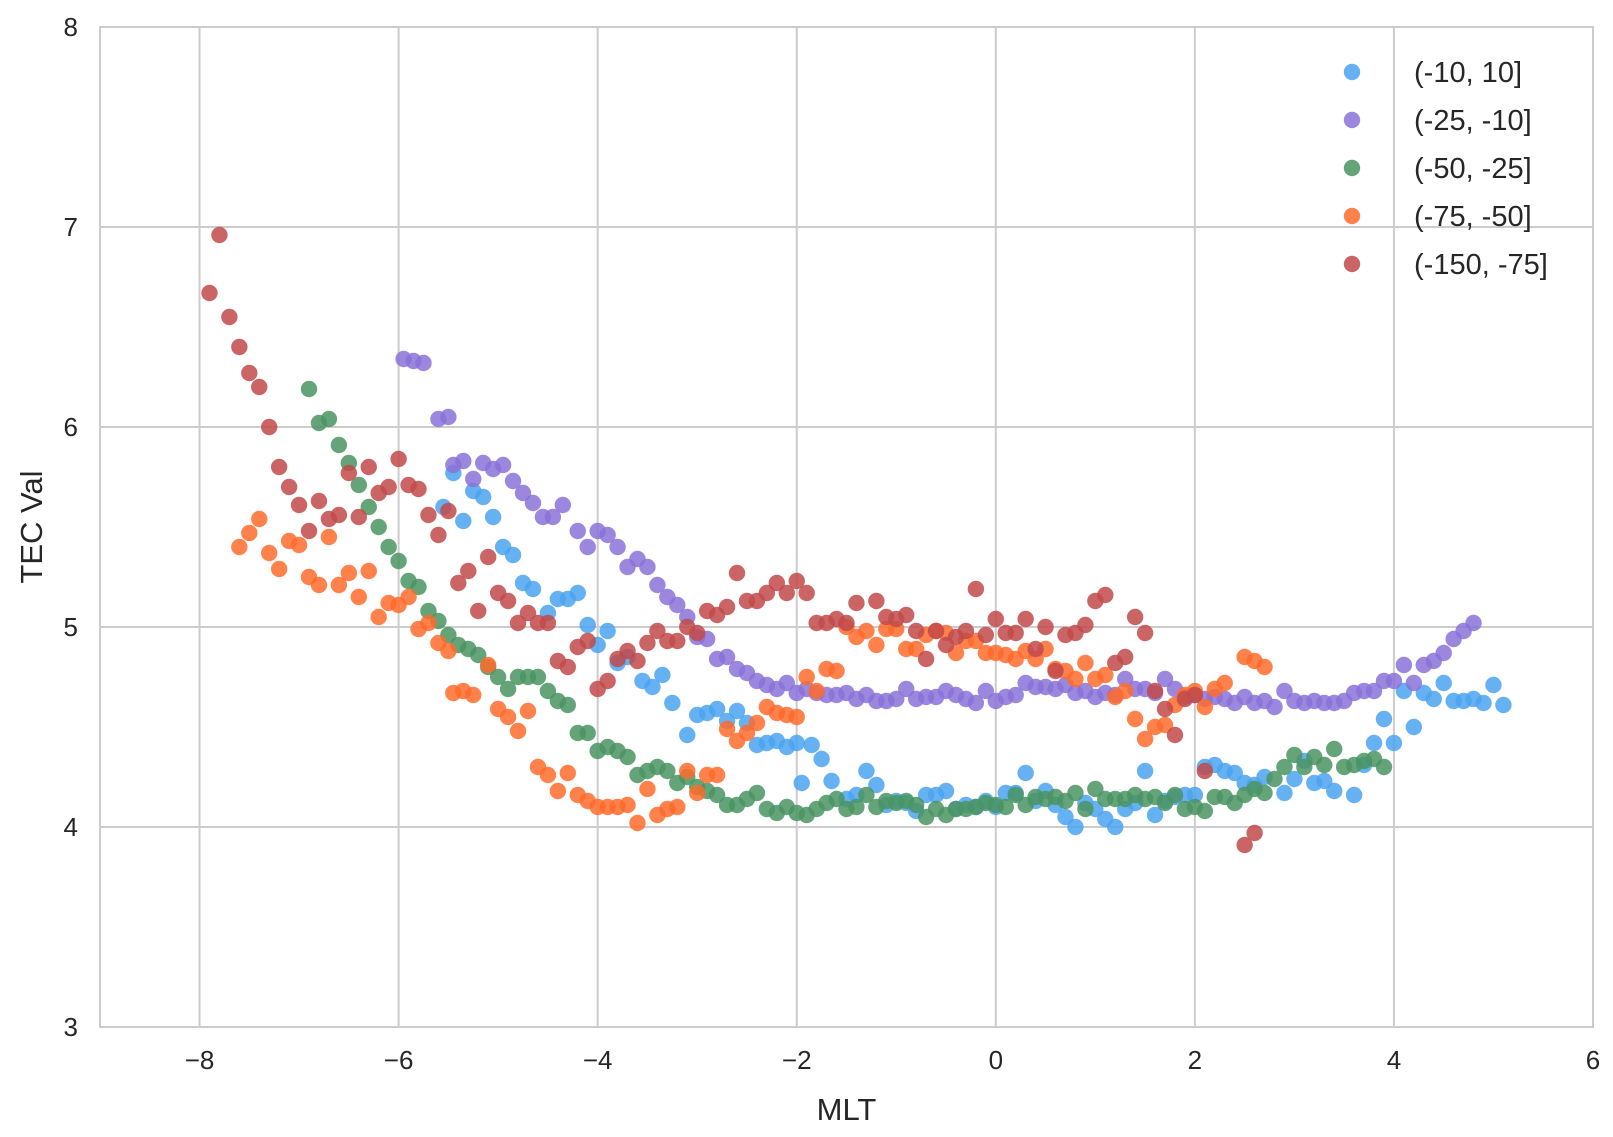 This screenshot has height=1137, width=1613. What do you see at coordinates (1468, 73) in the screenshot?
I see `legend-label: (-10, 10]` at bounding box center [1468, 73].